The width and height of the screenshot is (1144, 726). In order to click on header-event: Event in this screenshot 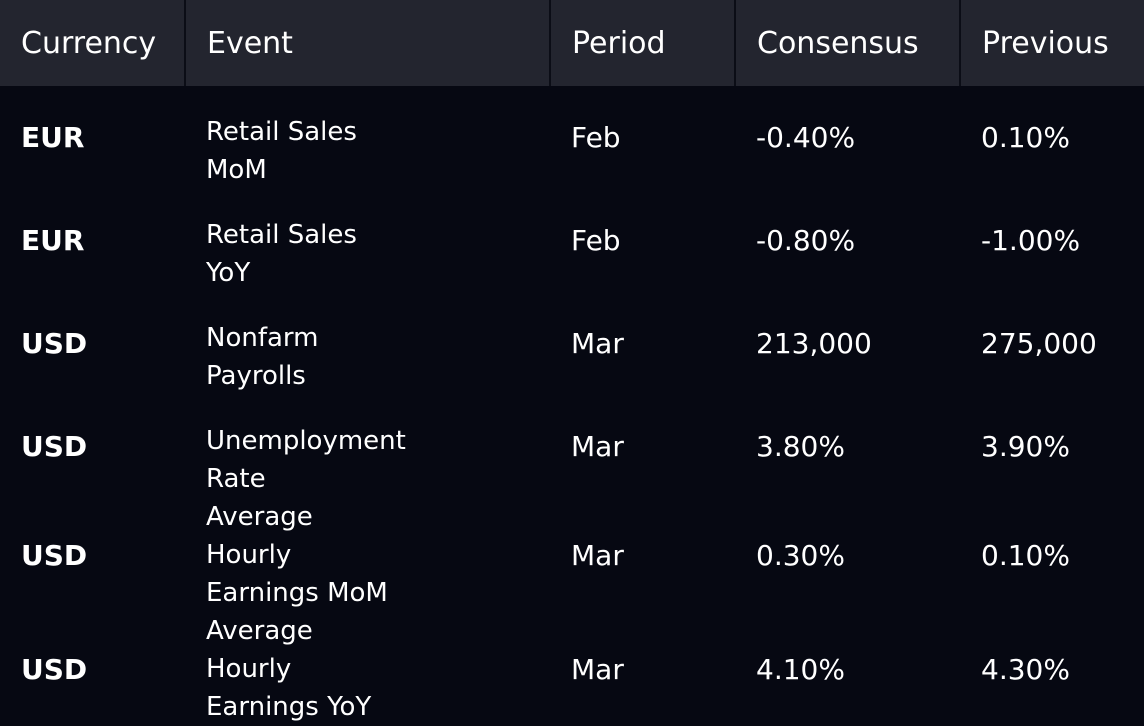, I will do `click(367, 43)`.